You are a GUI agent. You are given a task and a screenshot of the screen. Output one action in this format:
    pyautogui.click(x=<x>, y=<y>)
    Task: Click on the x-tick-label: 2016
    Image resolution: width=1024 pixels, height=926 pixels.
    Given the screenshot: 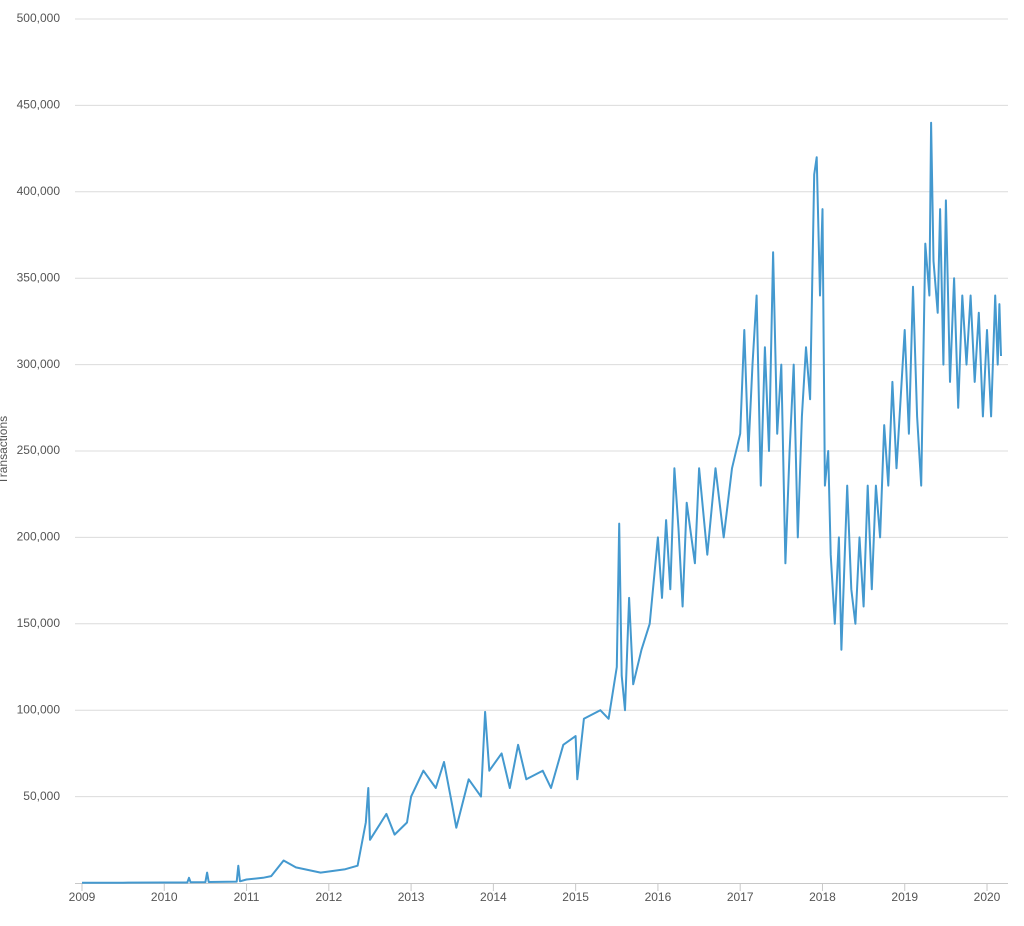 What is the action you would take?
    pyautogui.click(x=658, y=897)
    